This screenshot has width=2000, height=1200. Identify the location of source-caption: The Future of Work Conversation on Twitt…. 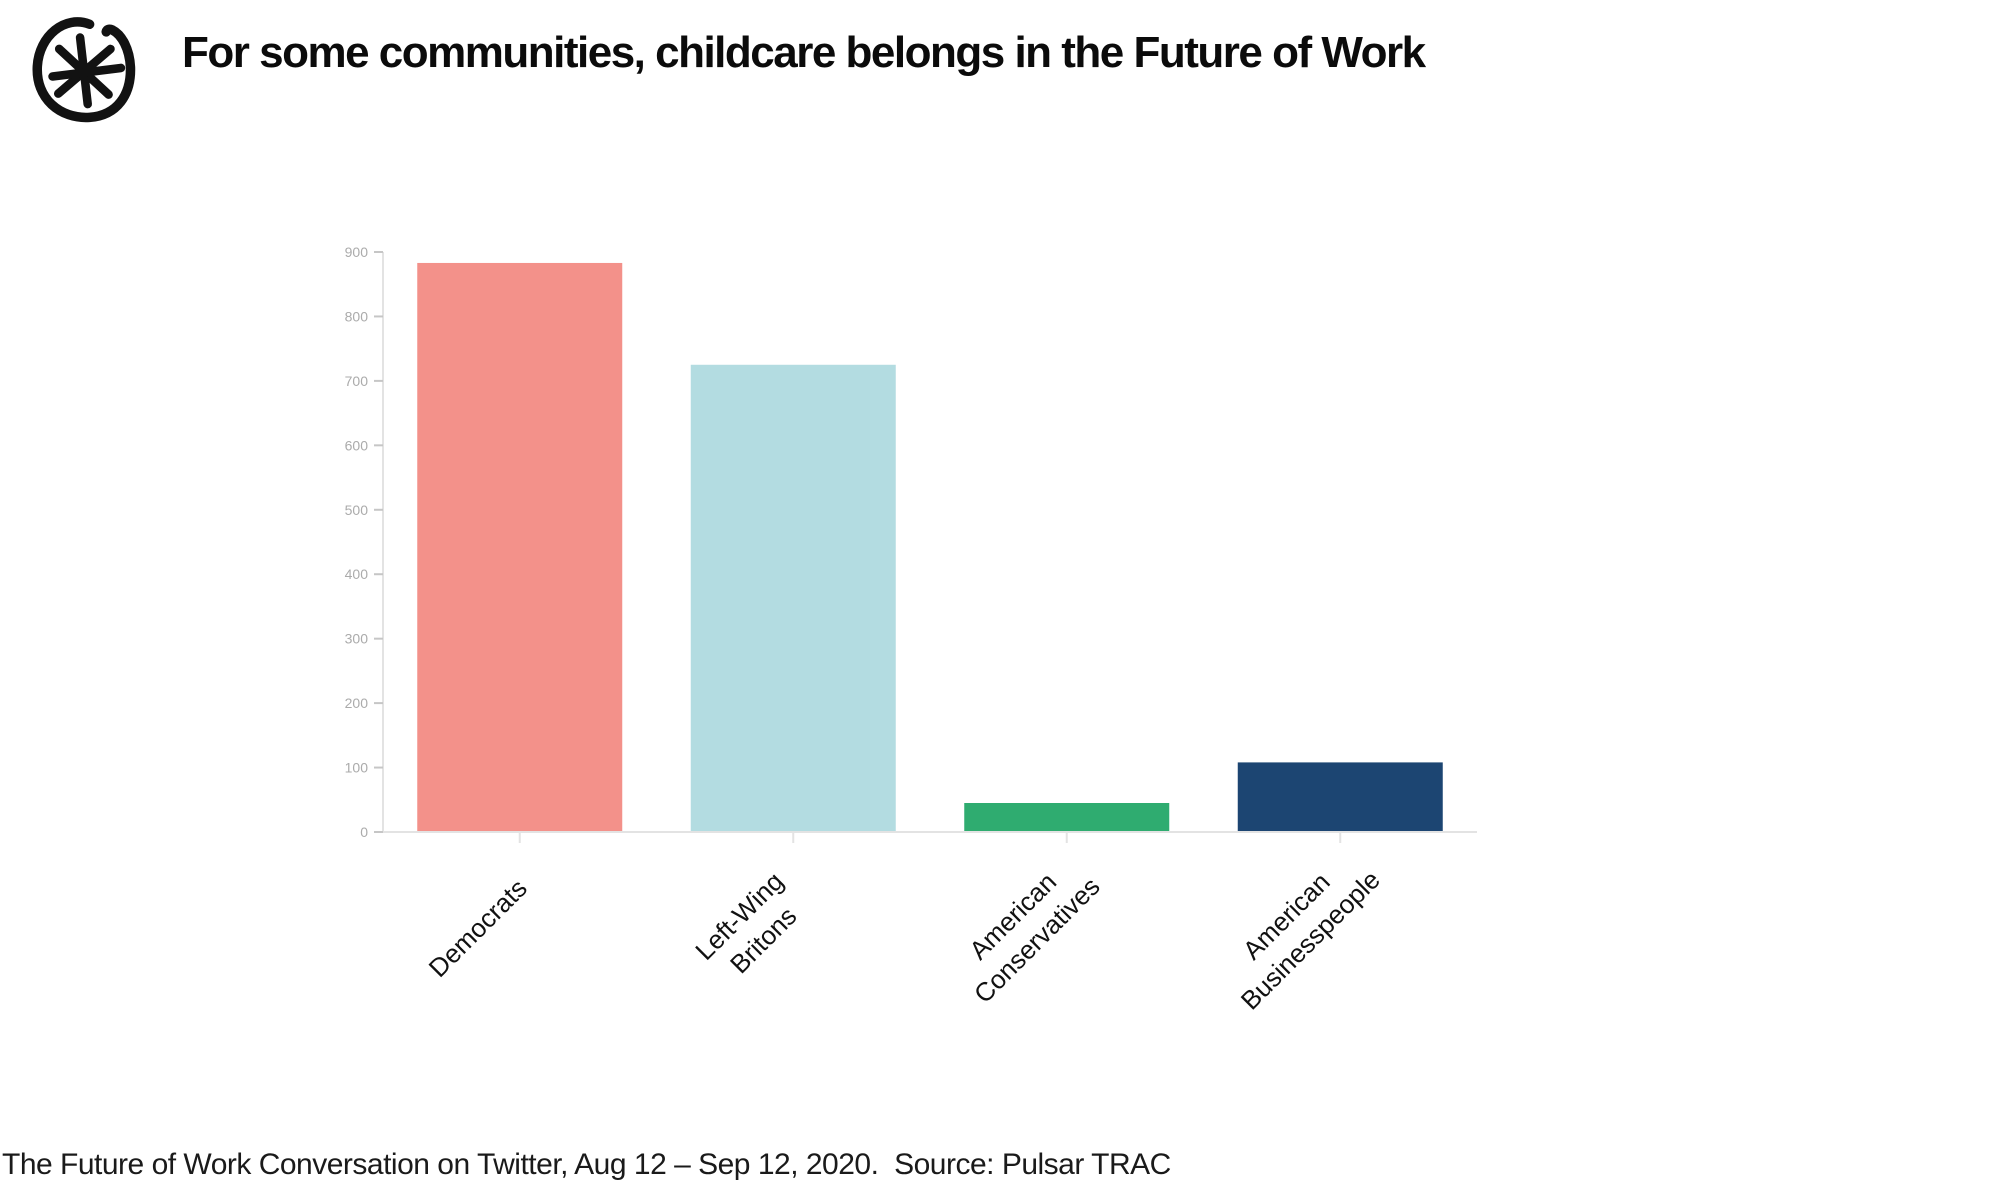
(586, 1164).